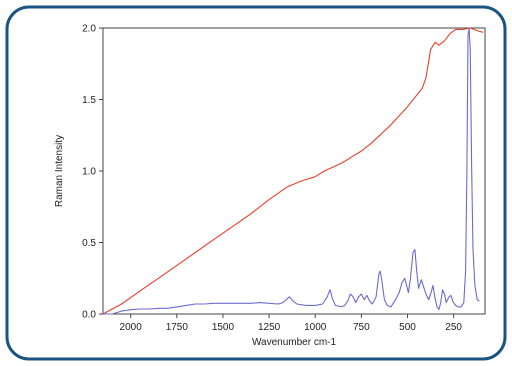 Image resolution: width=512 pixels, height=366 pixels. Describe the element at coordinates (89, 172) in the screenshot. I see `y-tick-label: 1.0` at that location.